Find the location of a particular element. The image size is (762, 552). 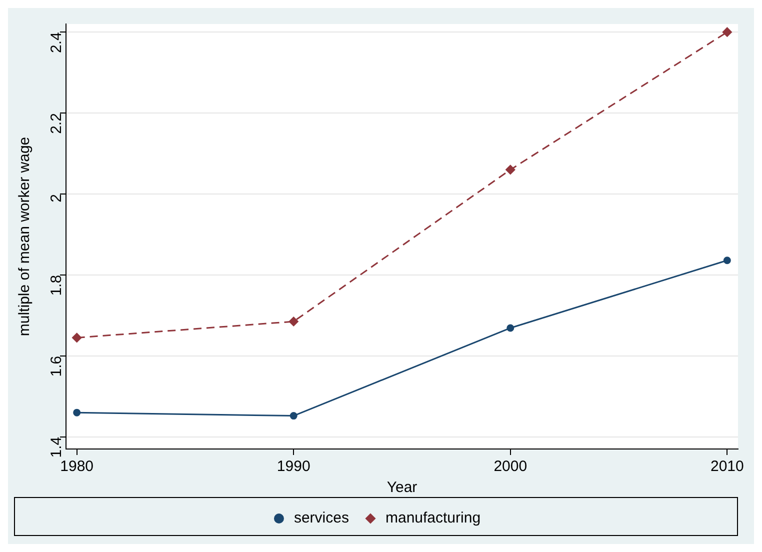

x-axis-title: Year is located at coordinates (402, 487).